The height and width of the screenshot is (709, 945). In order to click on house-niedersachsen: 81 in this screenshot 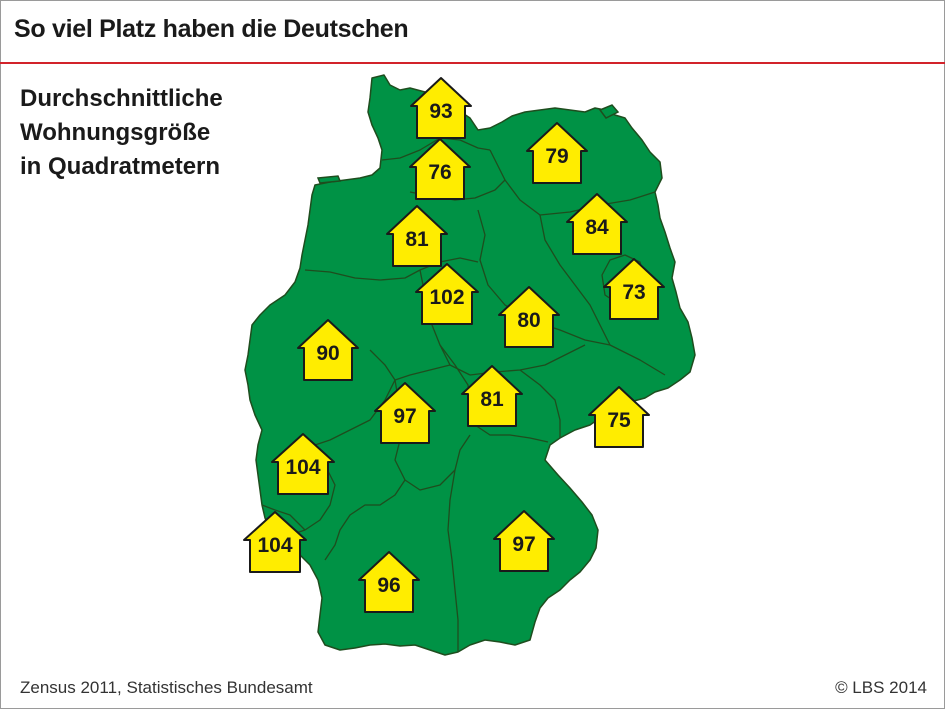, I will do `click(417, 236)`.